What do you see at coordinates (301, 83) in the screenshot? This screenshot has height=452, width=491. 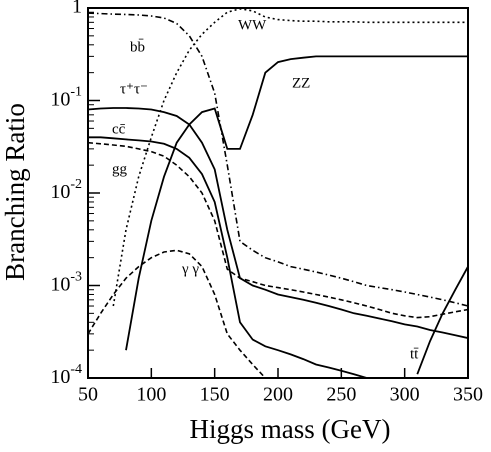 I see `series-label: ZZ` at bounding box center [301, 83].